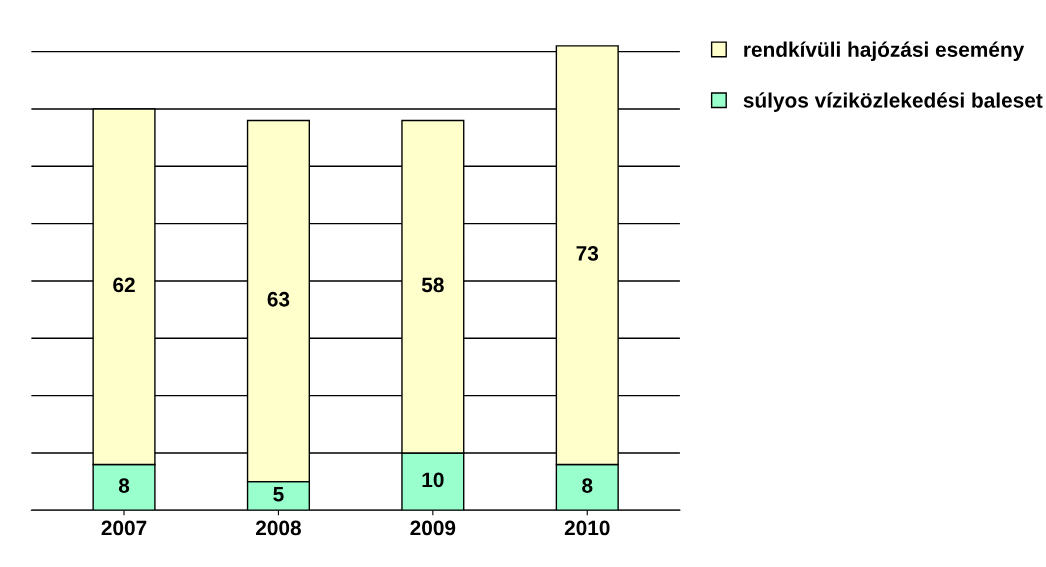 The image size is (1046, 567). What do you see at coordinates (432, 285) in the screenshot?
I see `data-label: 58` at bounding box center [432, 285].